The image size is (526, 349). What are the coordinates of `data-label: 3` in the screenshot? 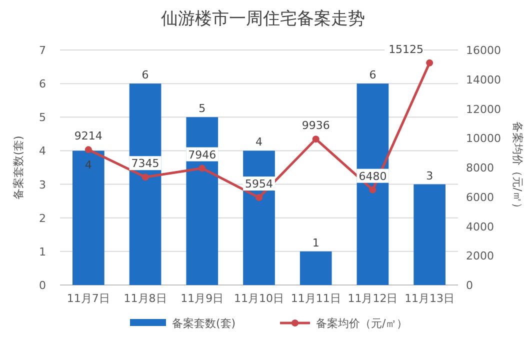 It's located at (430, 175).